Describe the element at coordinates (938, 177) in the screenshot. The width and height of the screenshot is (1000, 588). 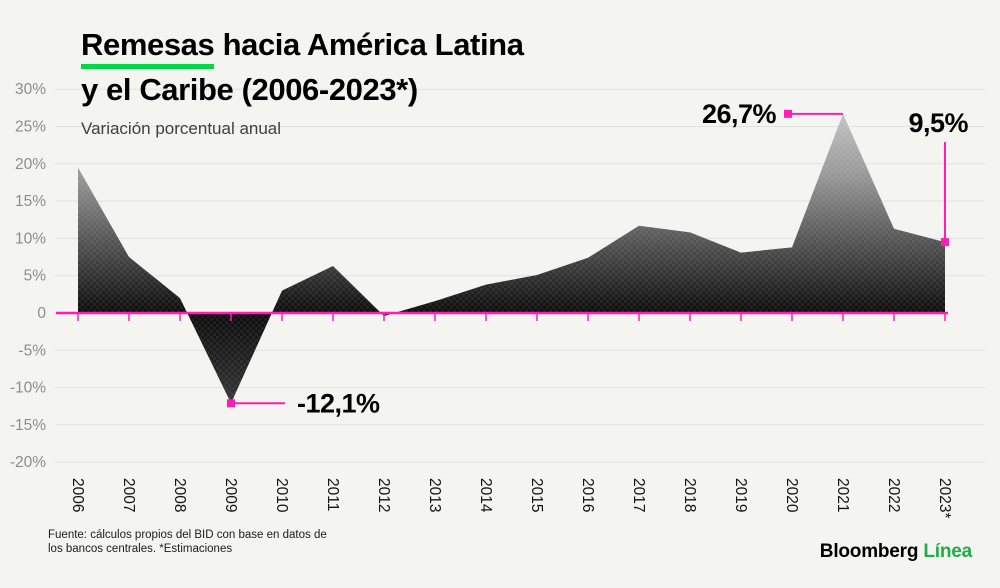
I see `annotation-2023*: 9,5%` at that location.